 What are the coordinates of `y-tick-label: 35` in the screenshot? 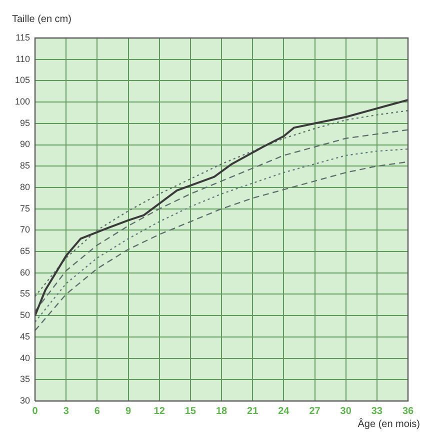 It's located at (25, 379).